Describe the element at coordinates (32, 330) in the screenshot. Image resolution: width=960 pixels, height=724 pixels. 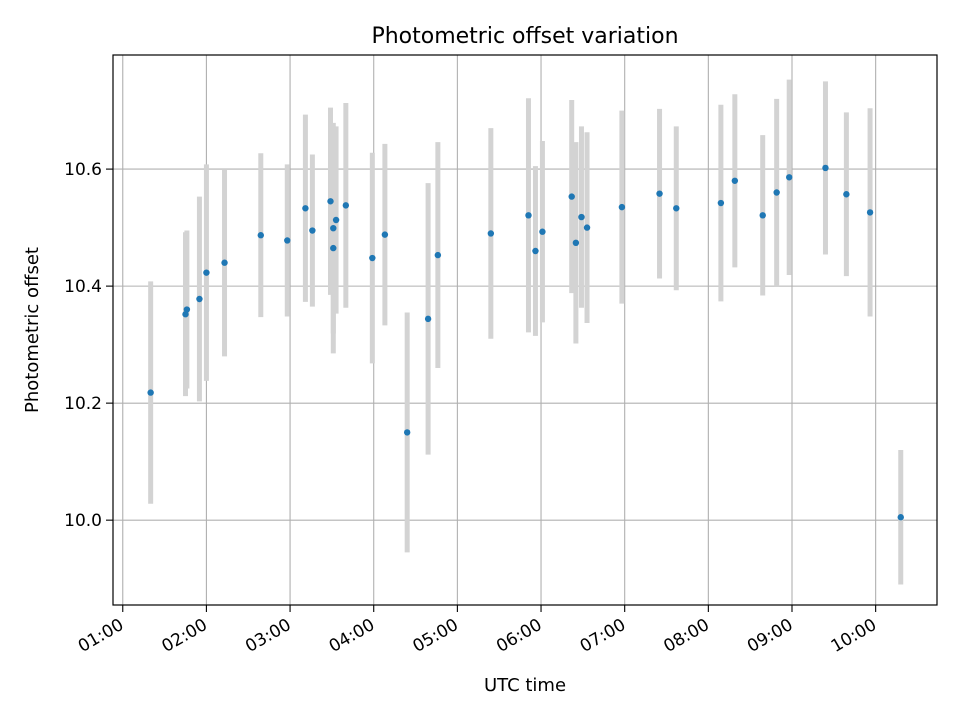
I see `y-axis-label: Photometric offset` at that location.